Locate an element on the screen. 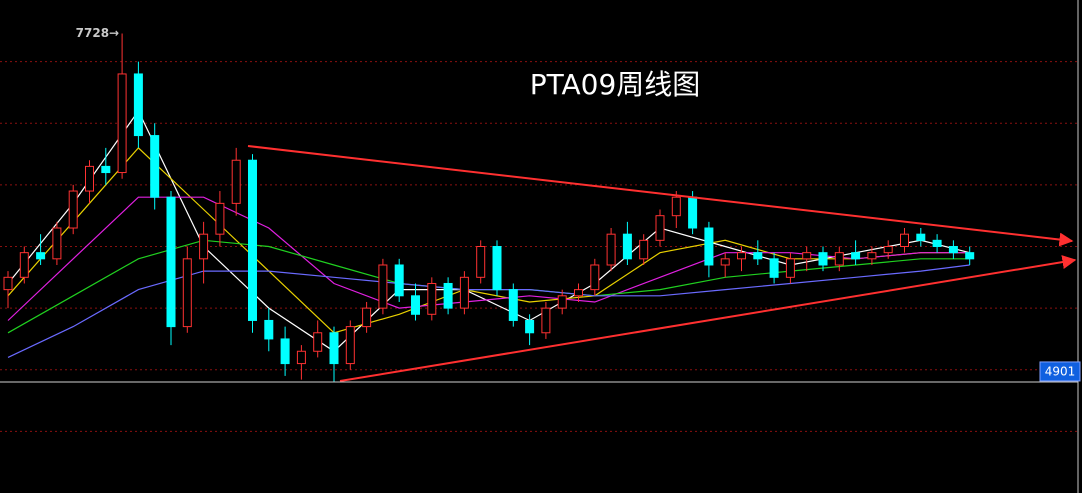 Image resolution: width=1082 pixels, height=493 pixels. chart-title: PTA09周线图 is located at coordinates (615, 84).